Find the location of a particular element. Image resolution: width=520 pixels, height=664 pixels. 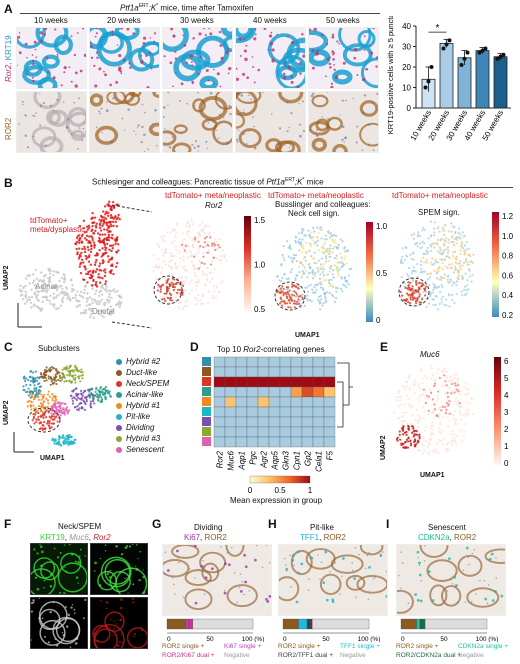

stacked-bar-chart: 0 50 100 (%) is located at coordinates (333, 629).